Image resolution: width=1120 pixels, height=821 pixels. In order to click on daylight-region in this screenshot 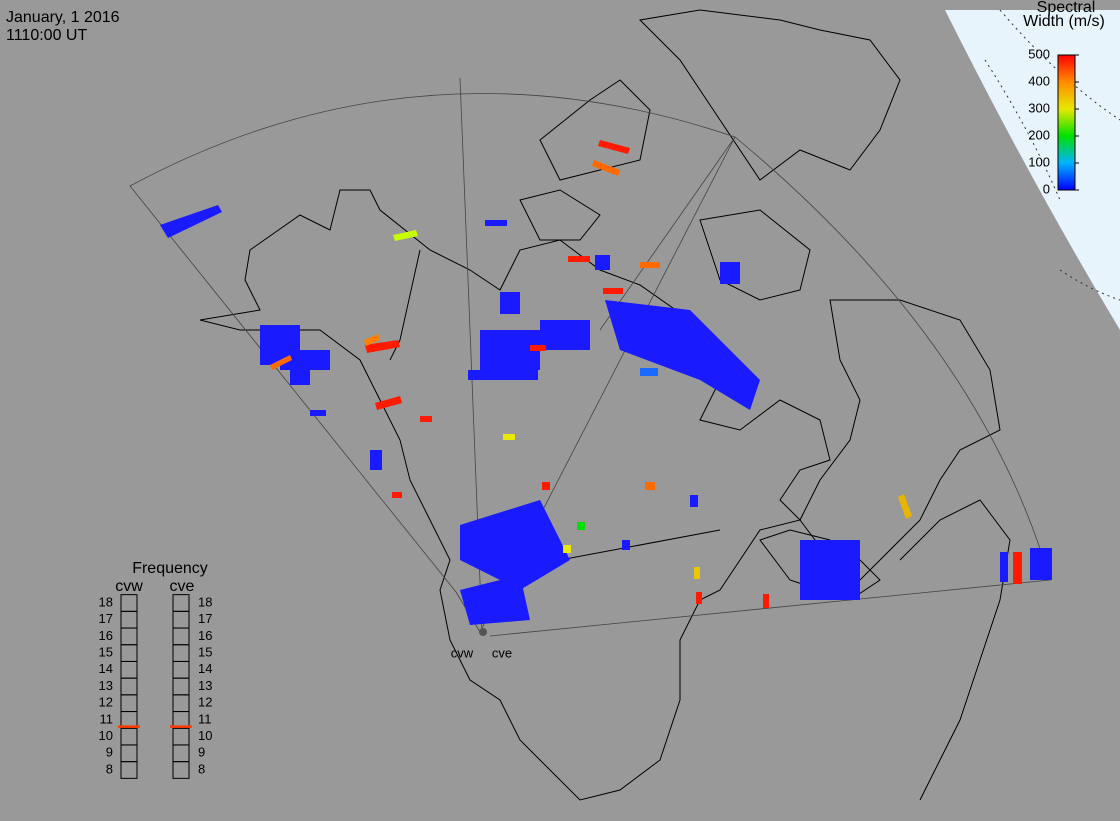, I will do `click(1032, 170)`.